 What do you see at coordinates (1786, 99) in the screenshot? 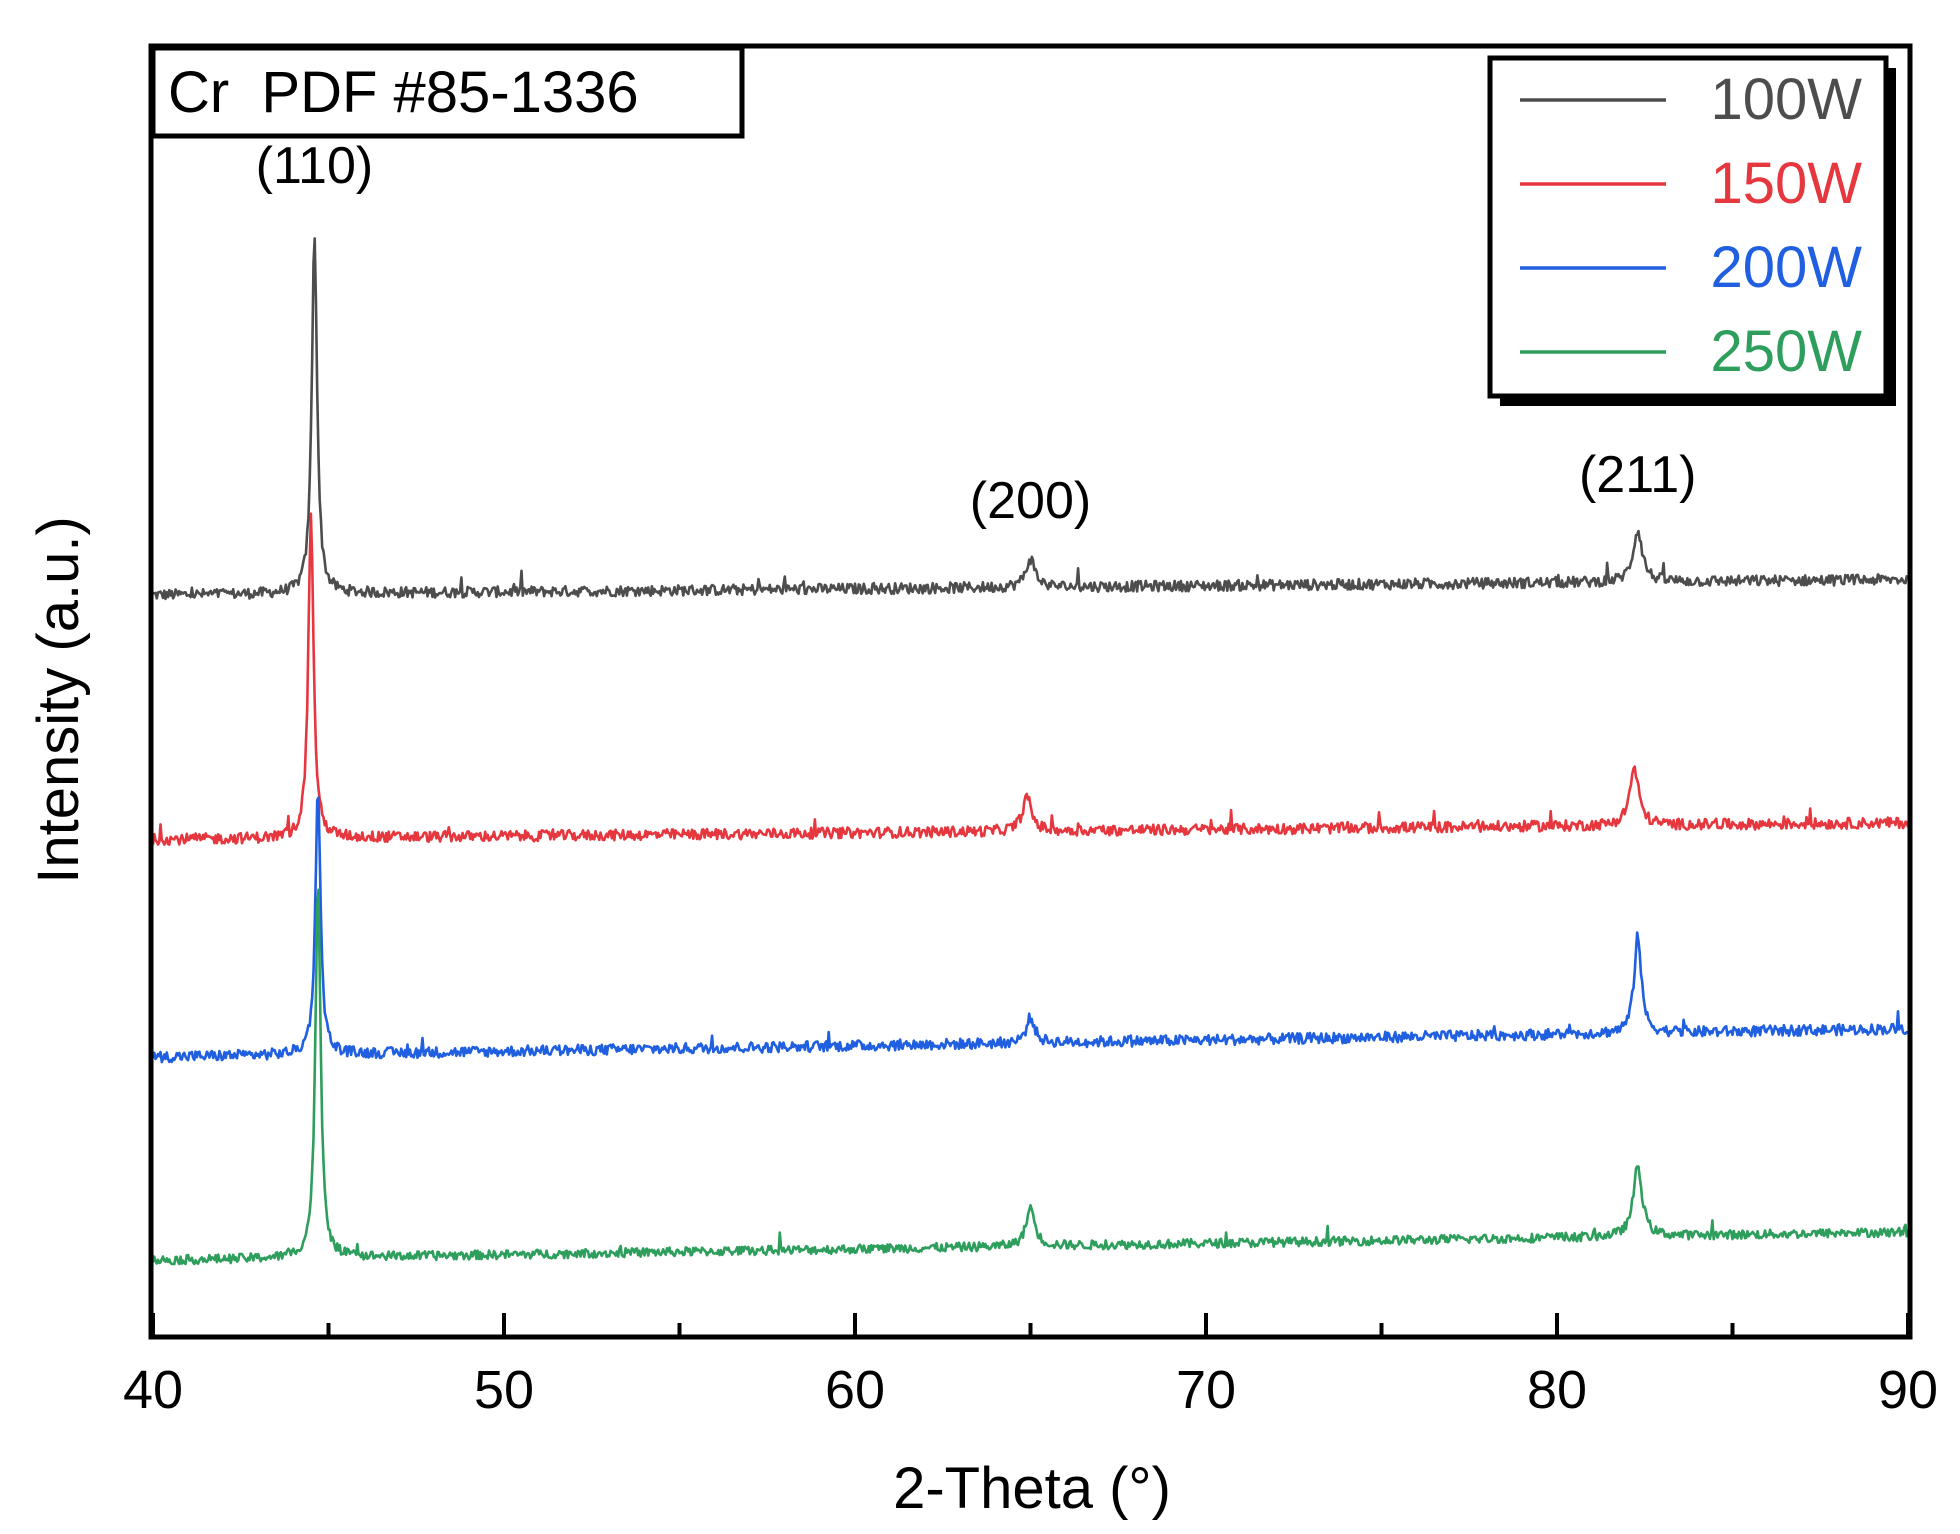
I see `legend-label-100W: 100W` at bounding box center [1786, 99].